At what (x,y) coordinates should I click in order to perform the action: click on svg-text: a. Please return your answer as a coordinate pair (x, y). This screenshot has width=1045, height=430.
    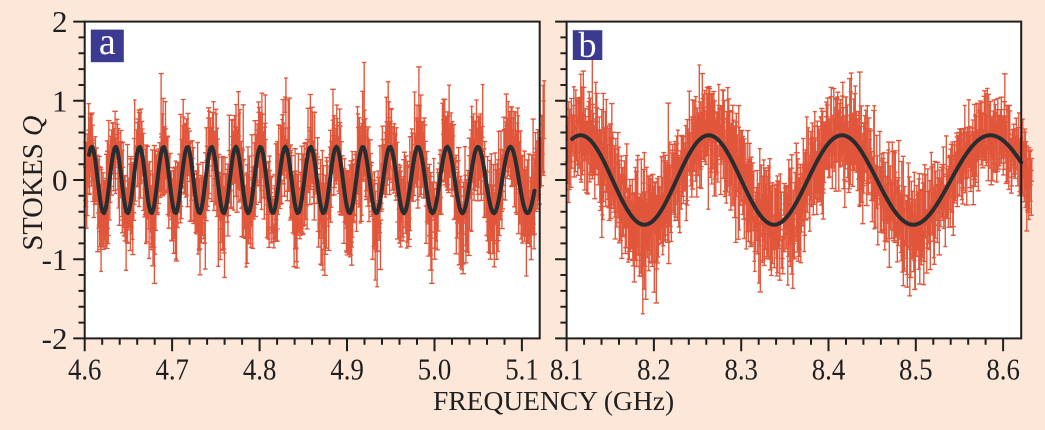
    Looking at the image, I should click on (107, 42).